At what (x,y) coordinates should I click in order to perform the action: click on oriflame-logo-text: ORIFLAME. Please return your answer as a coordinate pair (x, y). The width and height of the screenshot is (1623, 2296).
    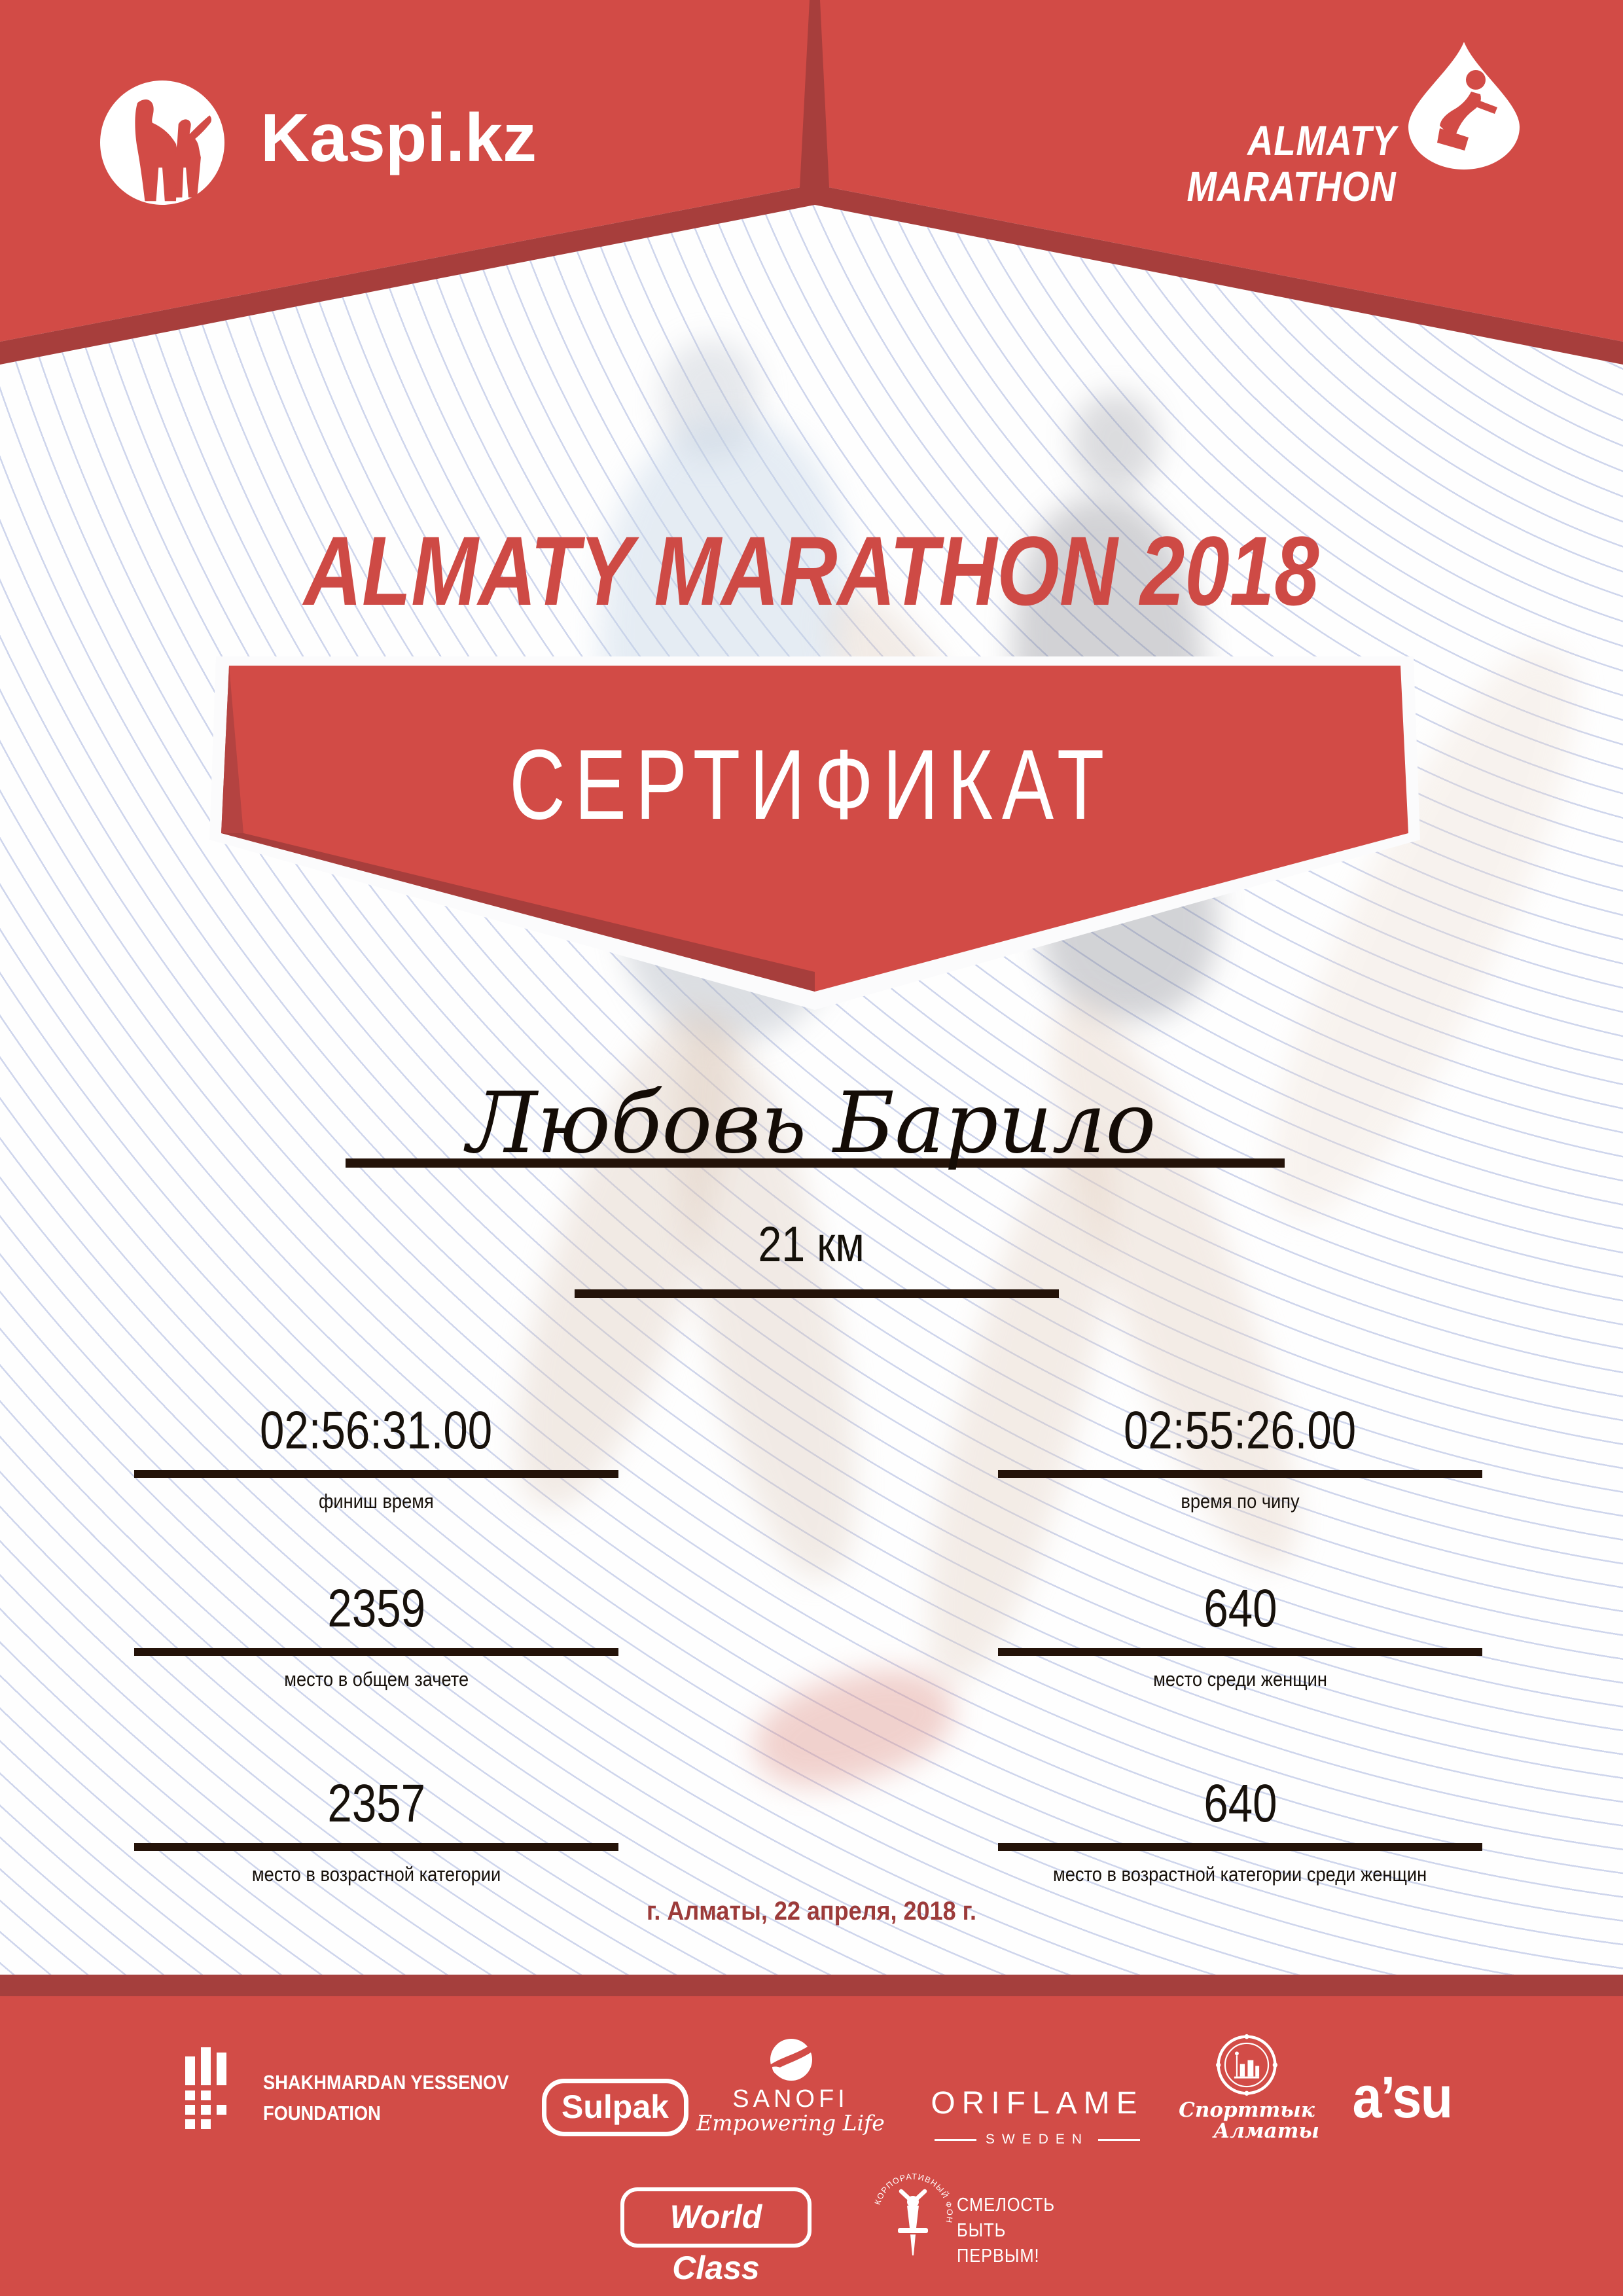
    Looking at the image, I should click on (1037, 2103).